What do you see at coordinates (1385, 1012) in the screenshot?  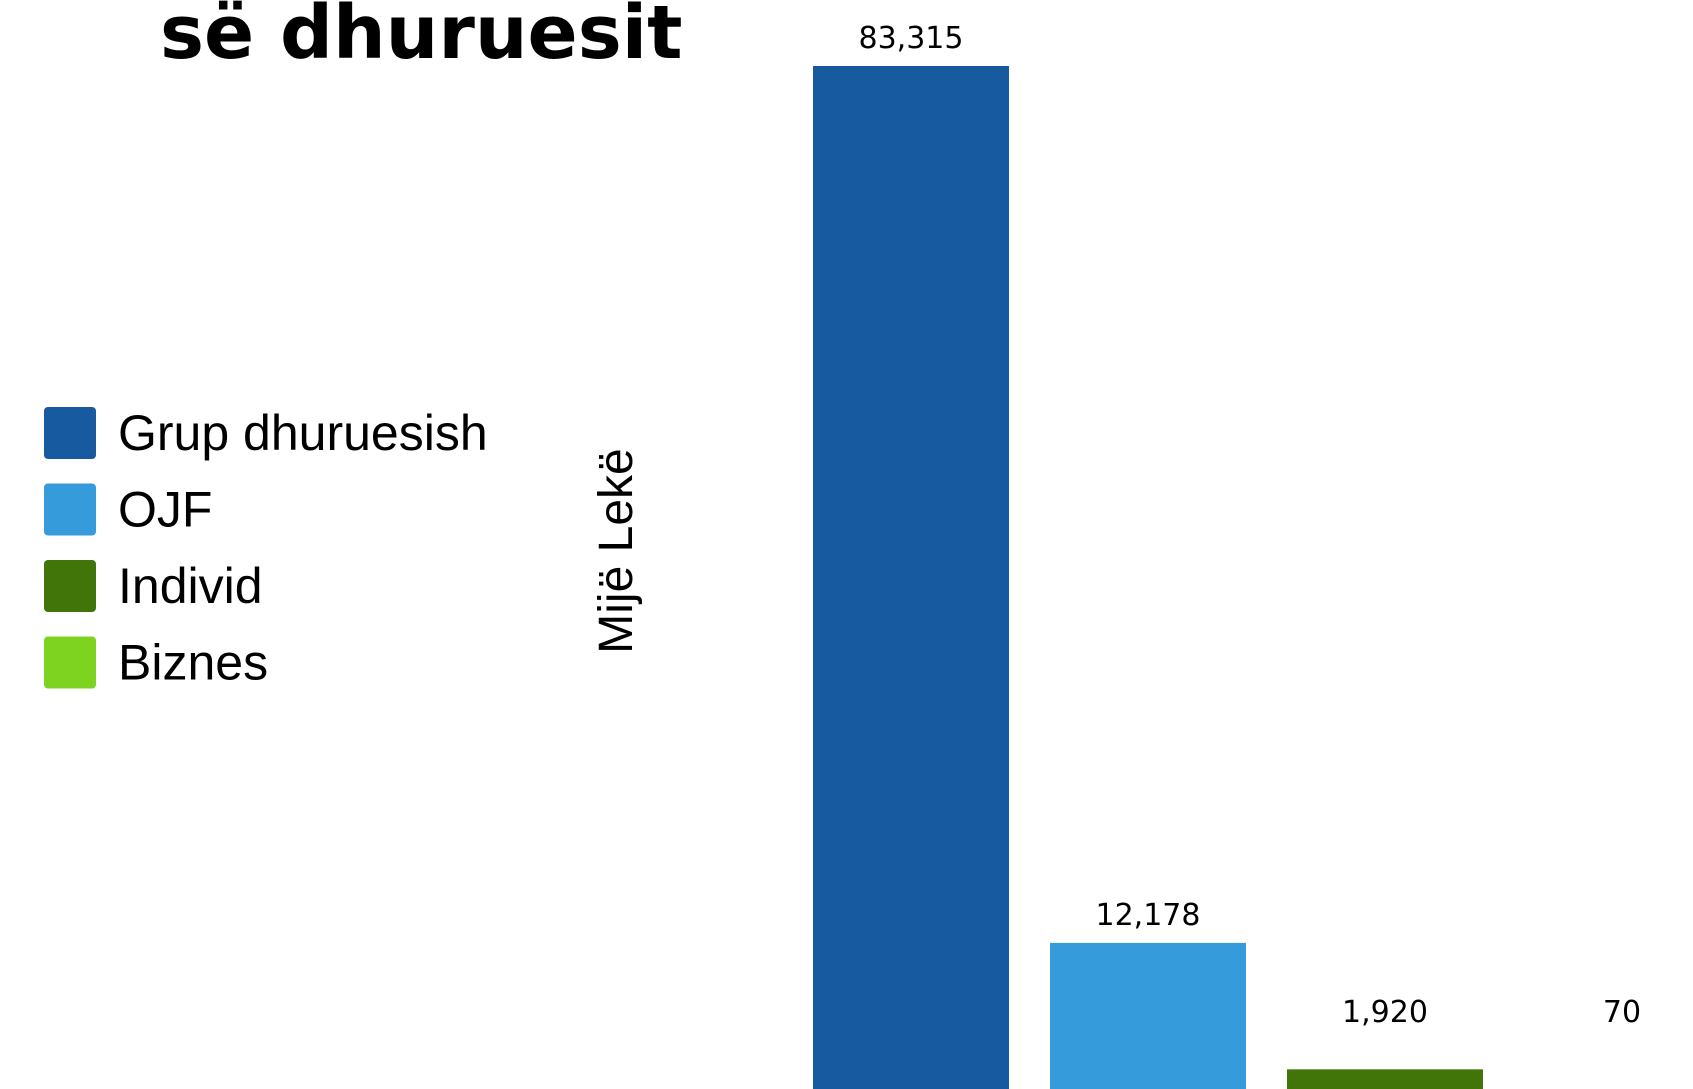 I see `value-label: 1,920` at bounding box center [1385, 1012].